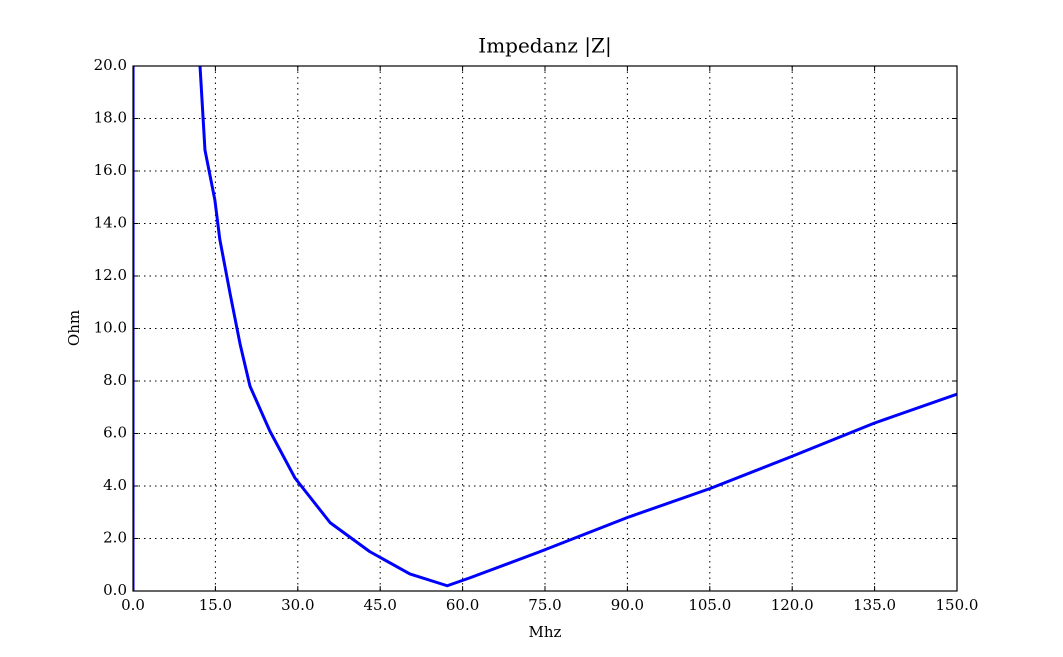 The height and width of the screenshot is (657, 1063). What do you see at coordinates (874, 605) in the screenshot?
I see `x-tick-label: 135.0` at bounding box center [874, 605].